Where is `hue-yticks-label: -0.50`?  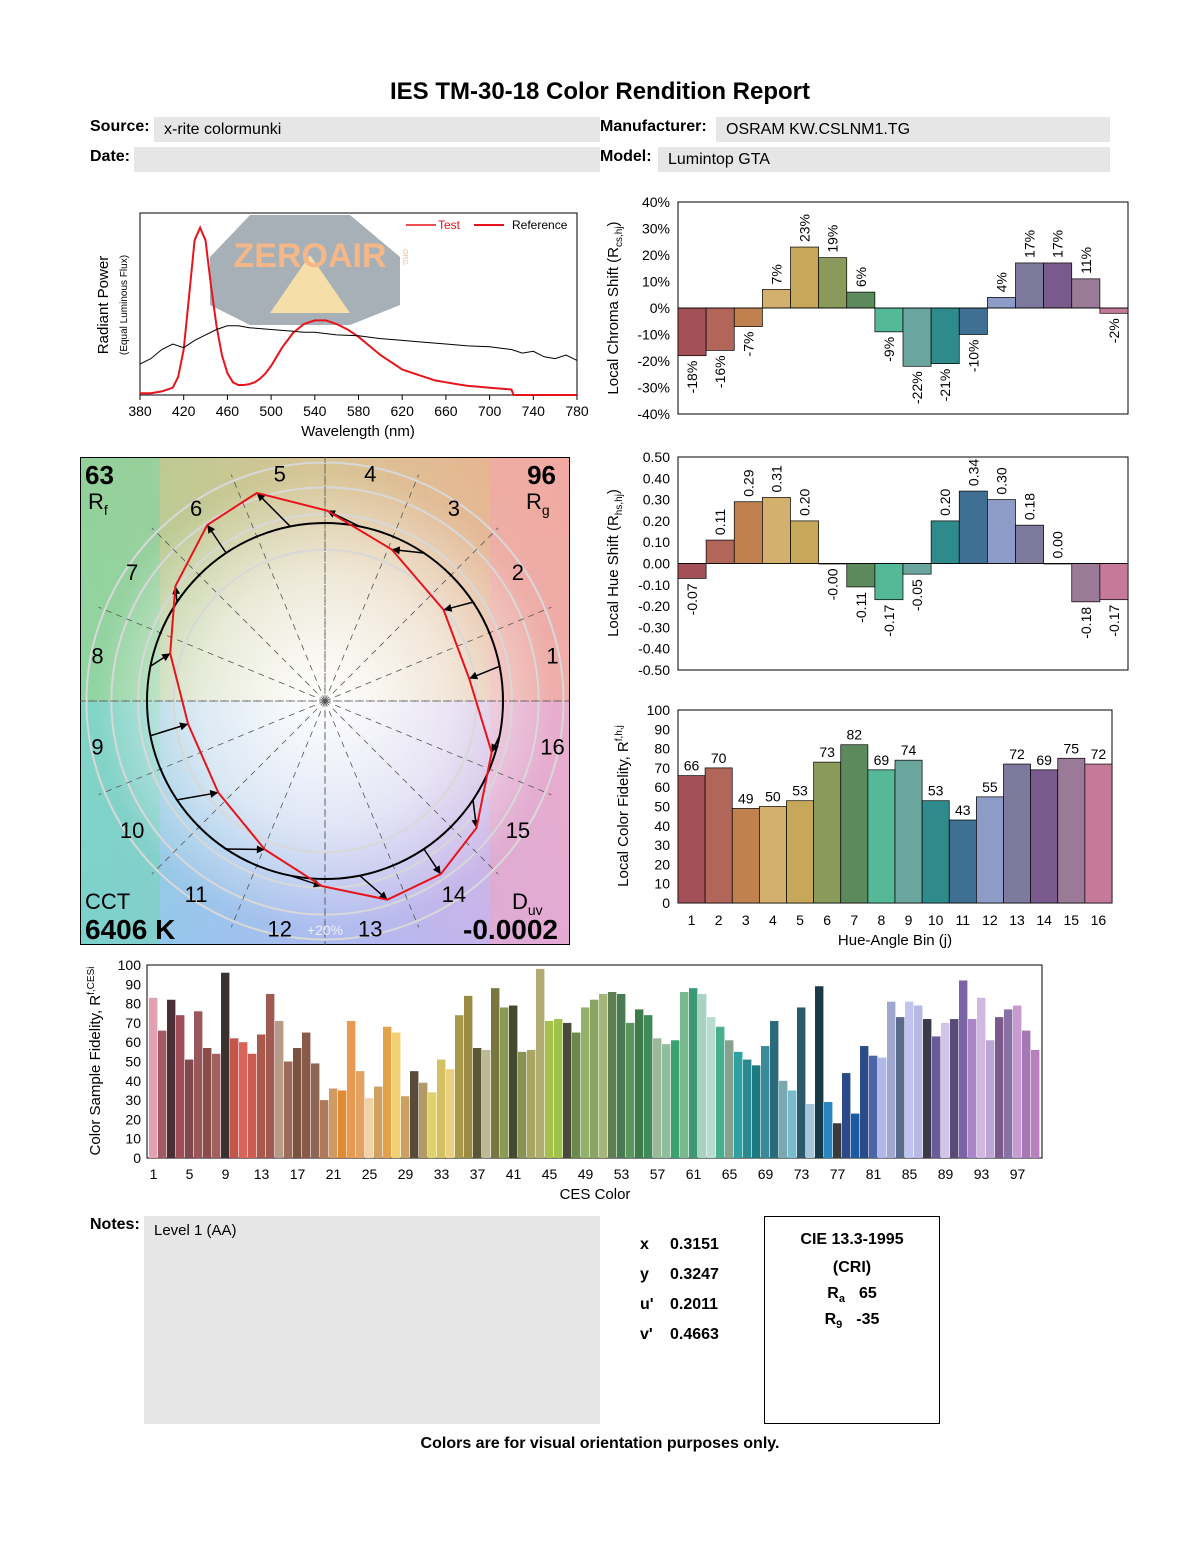 hue-yticks-label: -0.50 is located at coordinates (654, 670).